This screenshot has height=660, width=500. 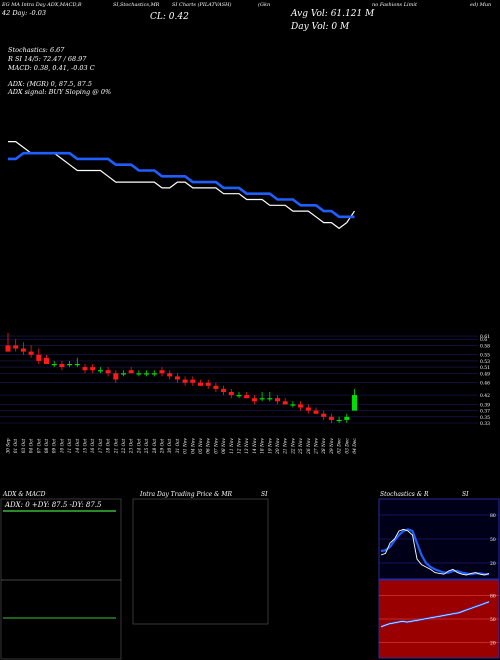 What do you see at coordinates (465, 494) in the screenshot?
I see `stochastics-title-si: SI` at bounding box center [465, 494].